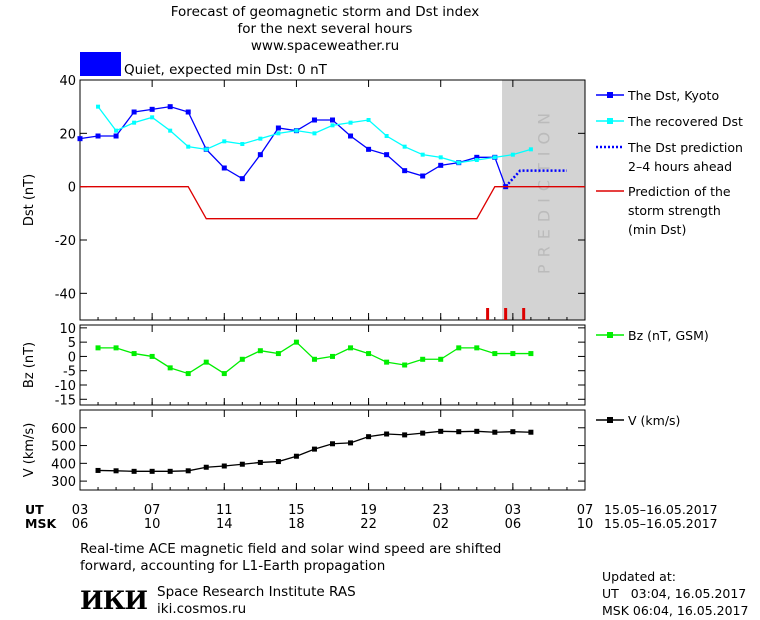 Image resolution: width=760 pixels, height=620 pixels. What do you see at coordinates (72, 357) in the screenshot?
I see `y-tick-label-bz: 0` at bounding box center [72, 357].